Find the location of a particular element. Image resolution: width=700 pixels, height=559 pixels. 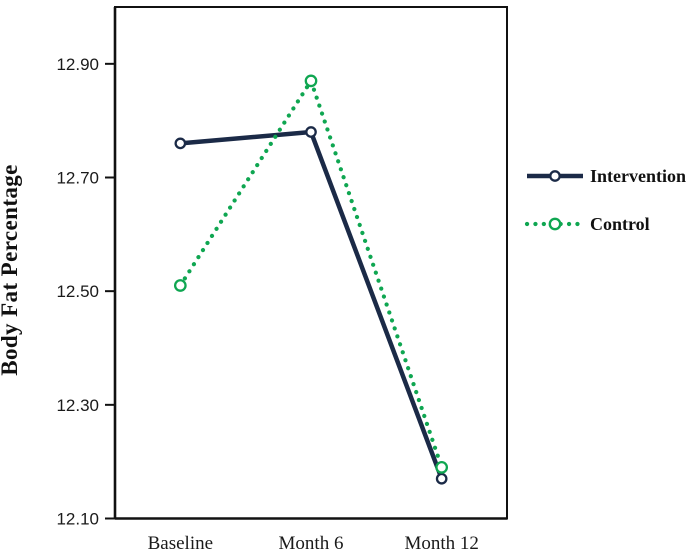

legend-marker-intervention is located at coordinates (555, 176).